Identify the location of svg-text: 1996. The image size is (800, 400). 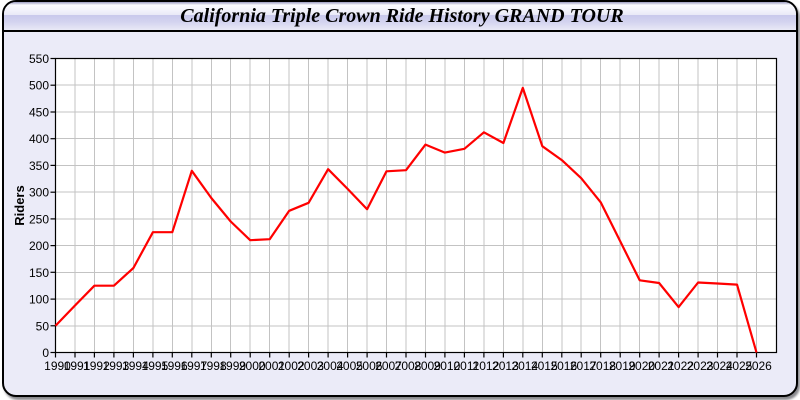
(174, 366).